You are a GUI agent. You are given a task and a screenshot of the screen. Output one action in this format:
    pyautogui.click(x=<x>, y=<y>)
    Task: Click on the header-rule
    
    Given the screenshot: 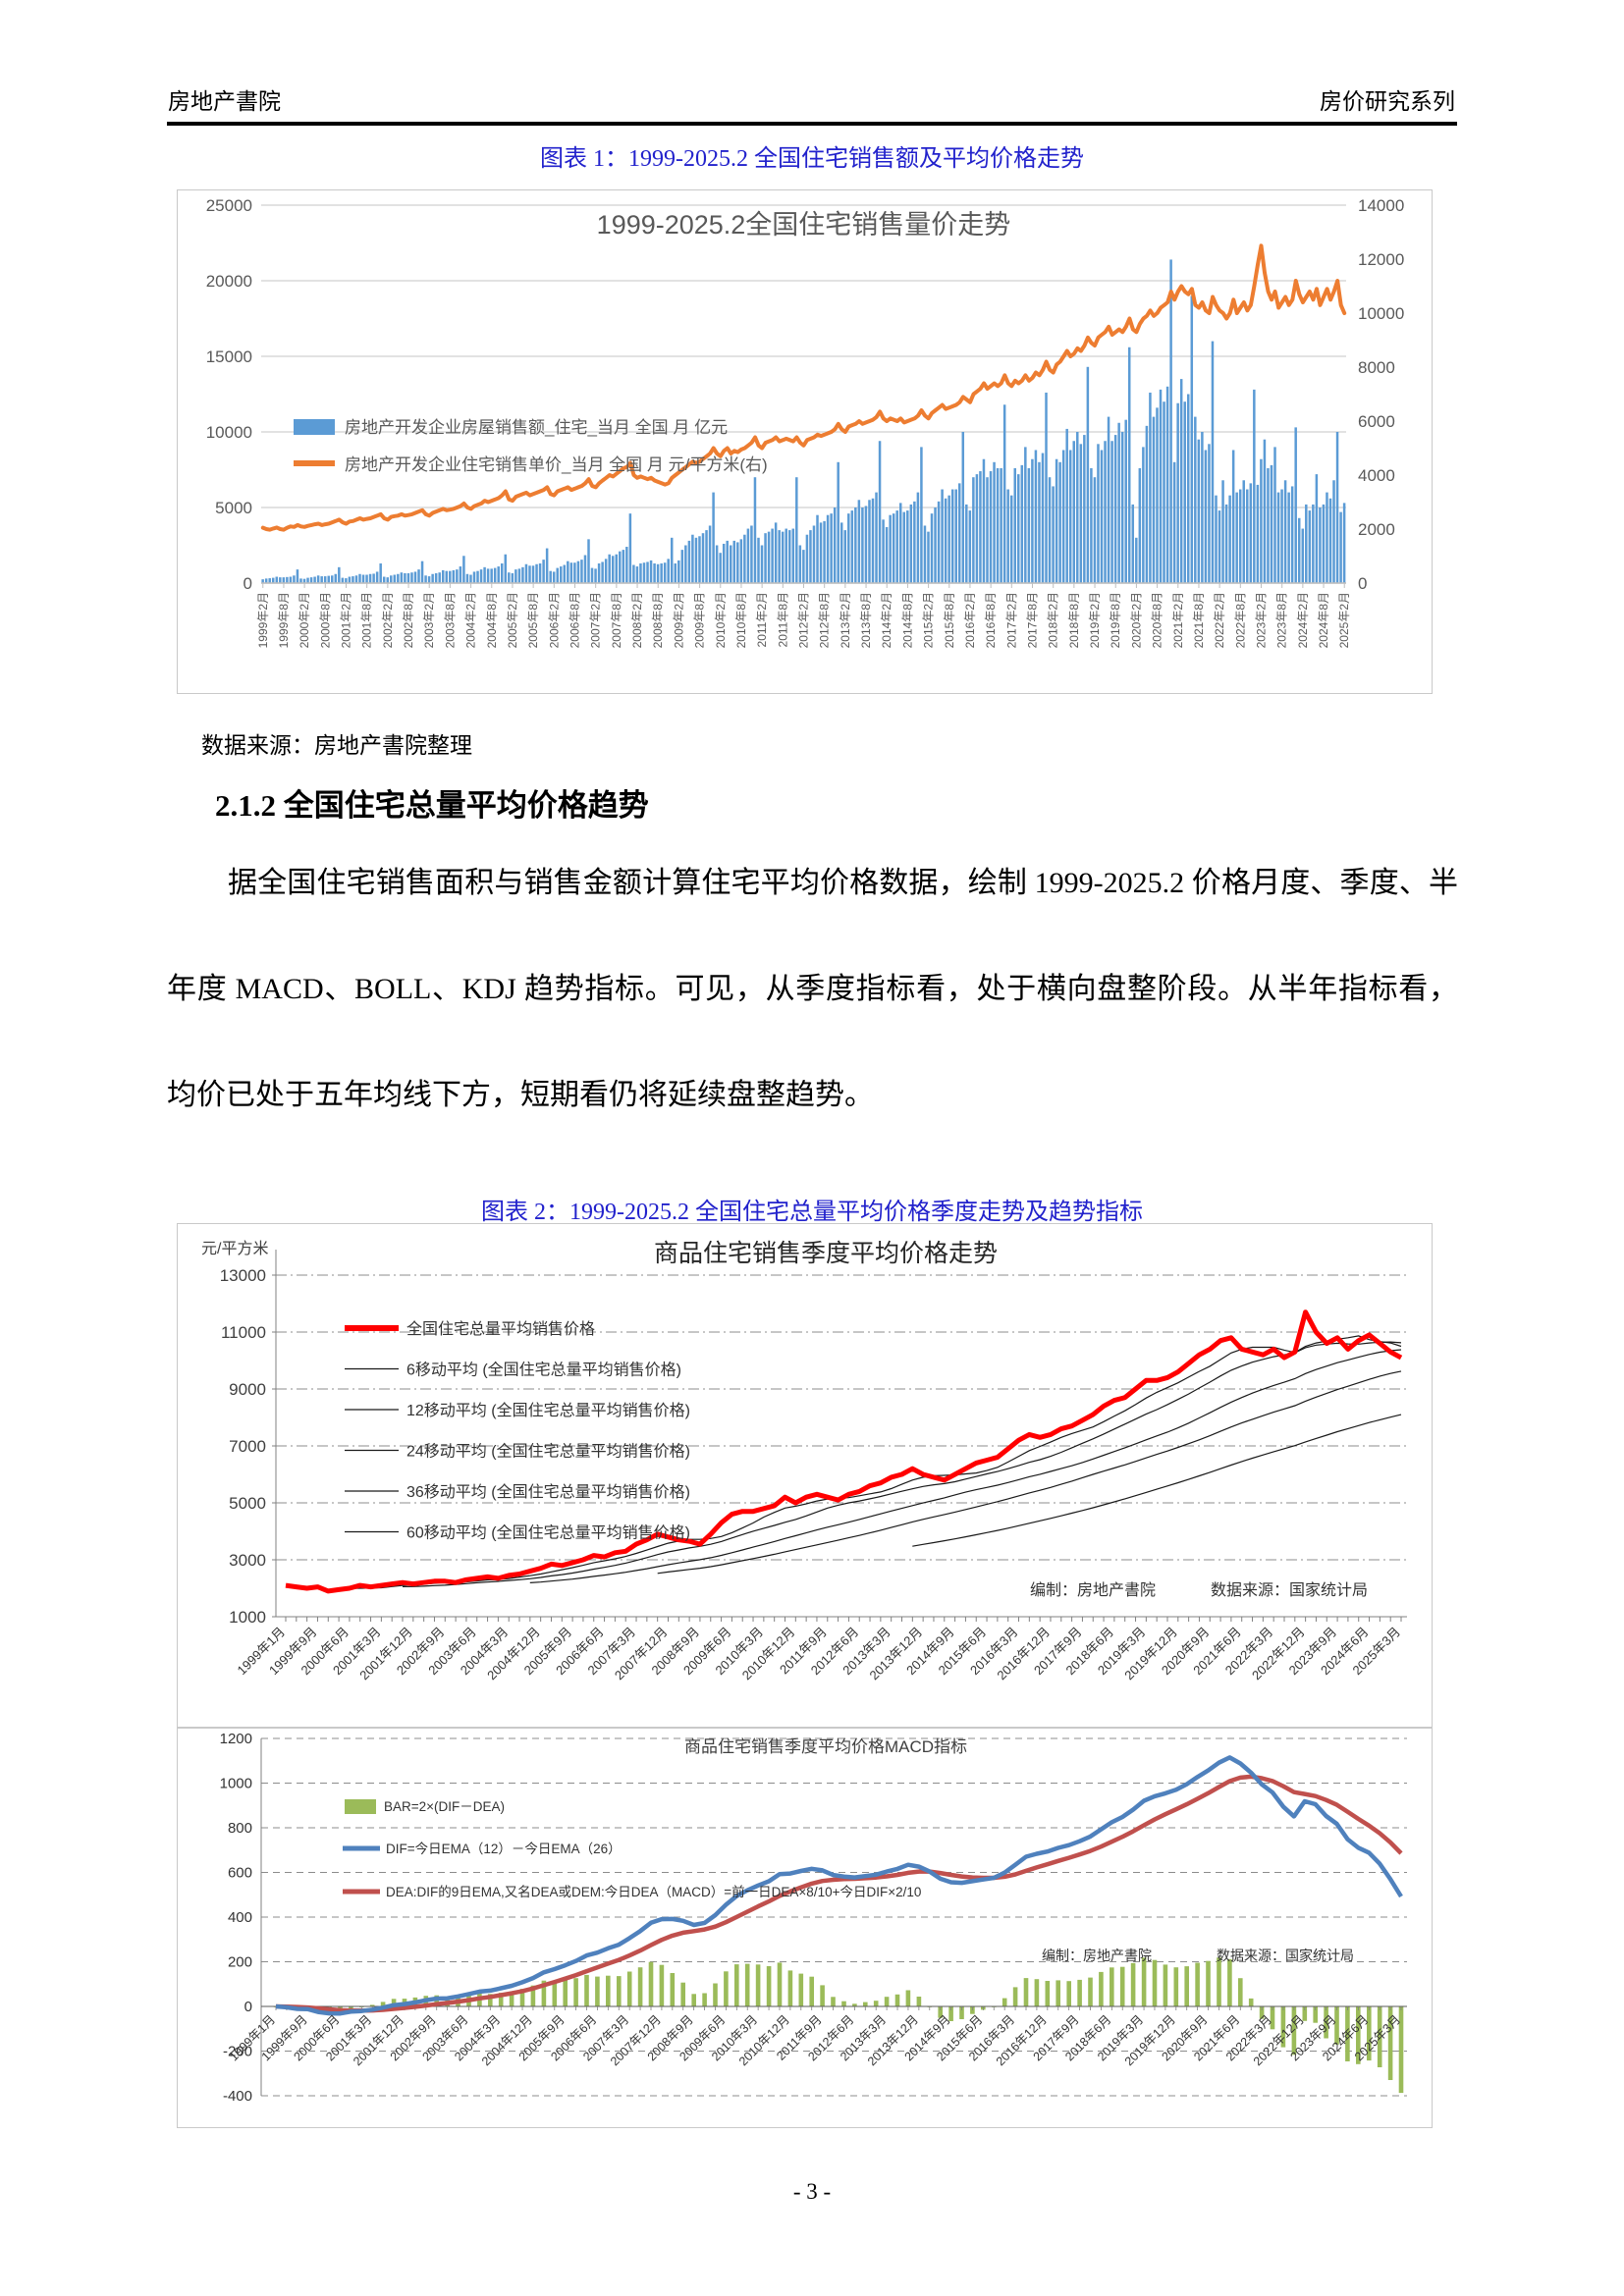 What is the action you would take?
    pyautogui.click(x=812, y=124)
    